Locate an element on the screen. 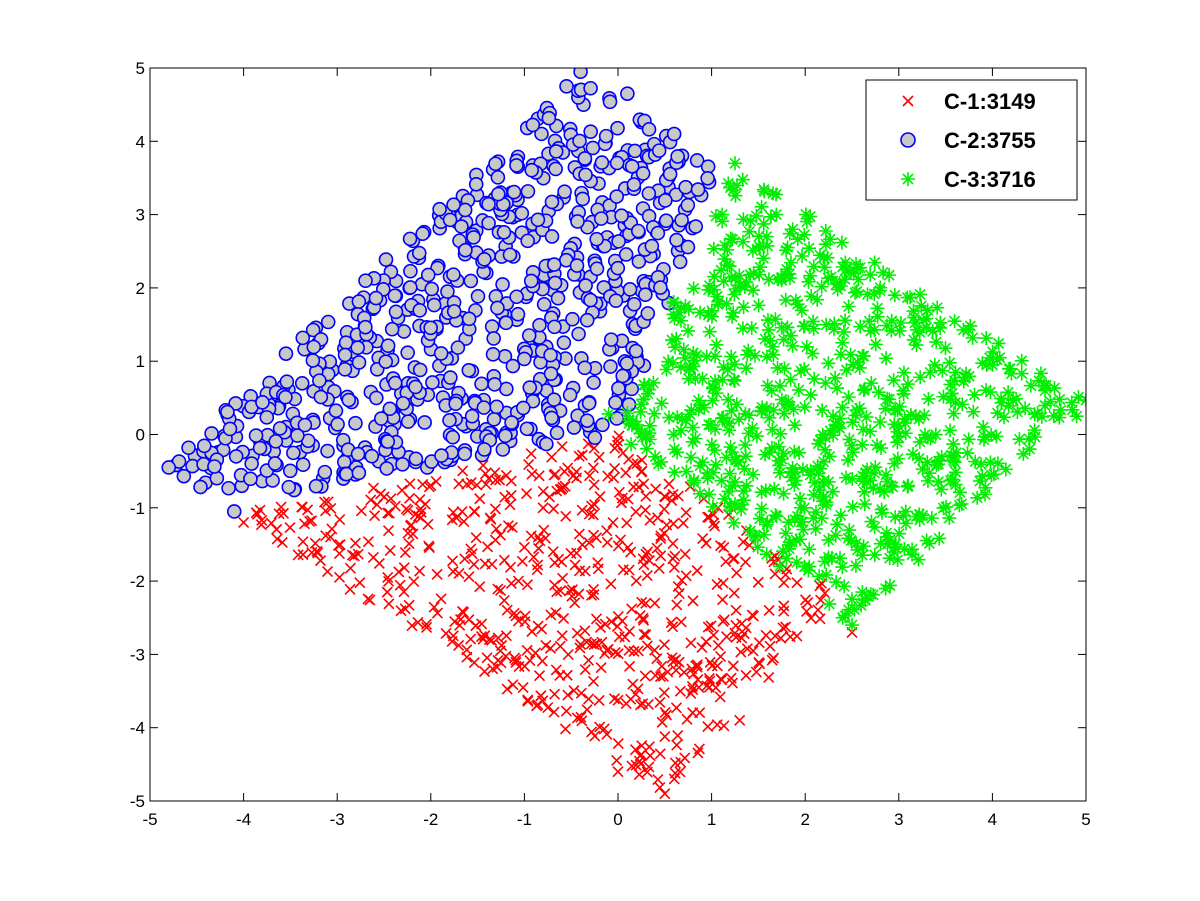  x-tick-label: 1 is located at coordinates (711, 819).